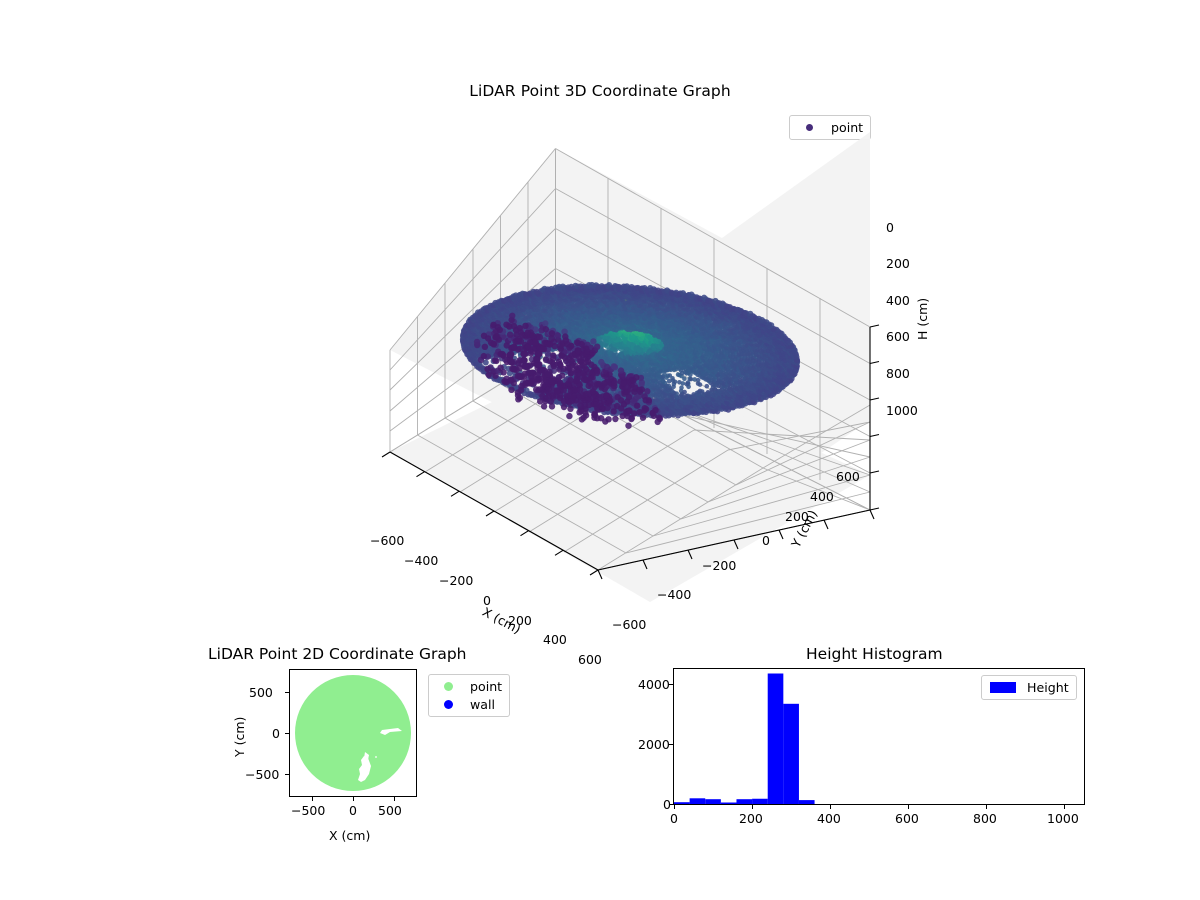  I want to click on floor-surface, so click(630, 476).